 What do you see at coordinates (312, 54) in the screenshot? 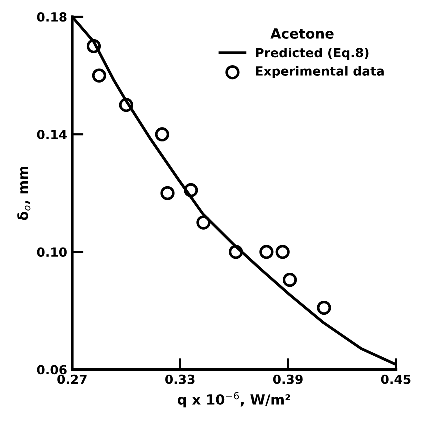
I see `legend-label: Predicted (Eq.8)` at bounding box center [312, 54].